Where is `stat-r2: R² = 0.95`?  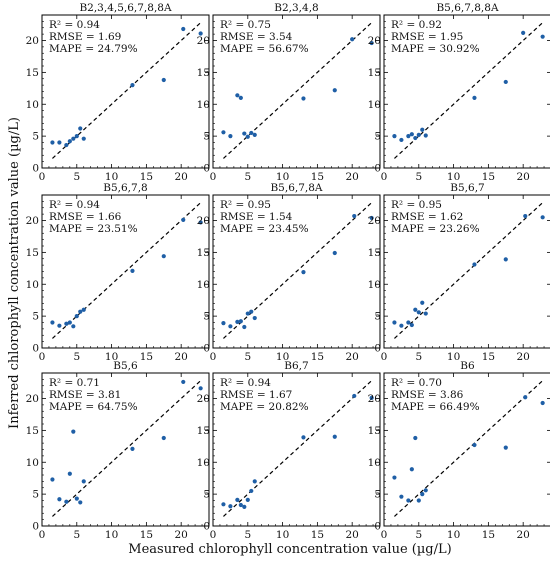 stat-r2: R² = 0.95 is located at coordinates (245, 205).